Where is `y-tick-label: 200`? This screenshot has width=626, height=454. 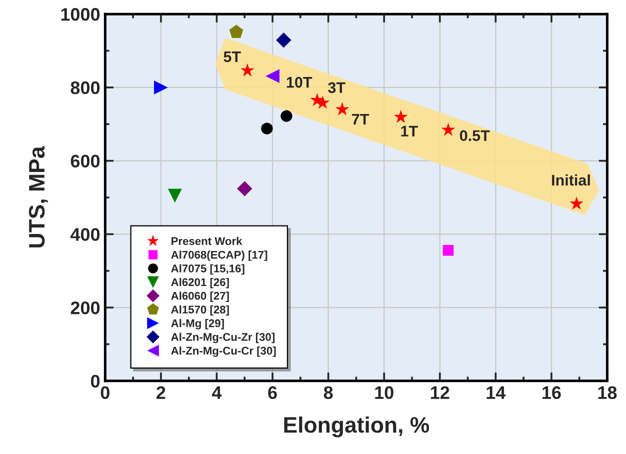 y-tick-label: 200 is located at coordinates (85, 307).